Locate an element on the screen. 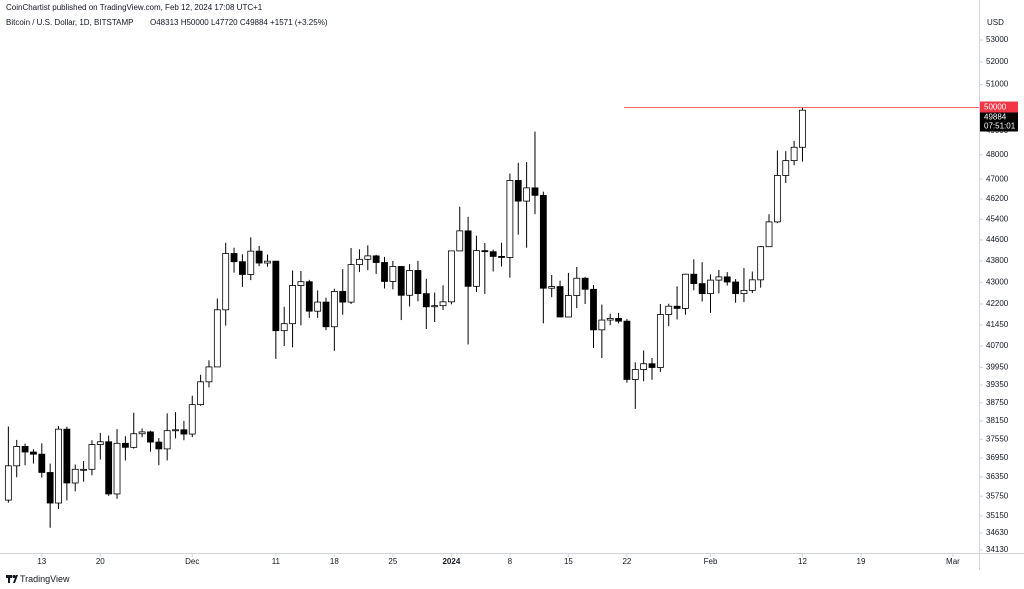  y-tick-label: 42200 is located at coordinates (997, 303).